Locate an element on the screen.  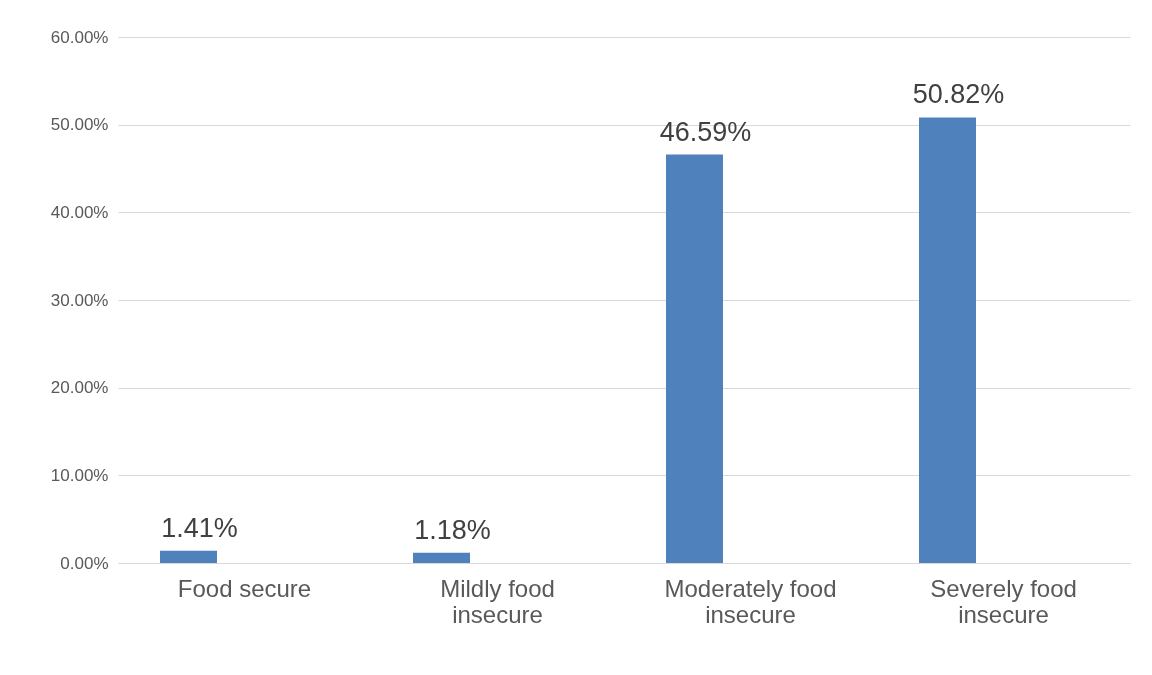
y-tick-label: 10.00% is located at coordinates (79, 475).